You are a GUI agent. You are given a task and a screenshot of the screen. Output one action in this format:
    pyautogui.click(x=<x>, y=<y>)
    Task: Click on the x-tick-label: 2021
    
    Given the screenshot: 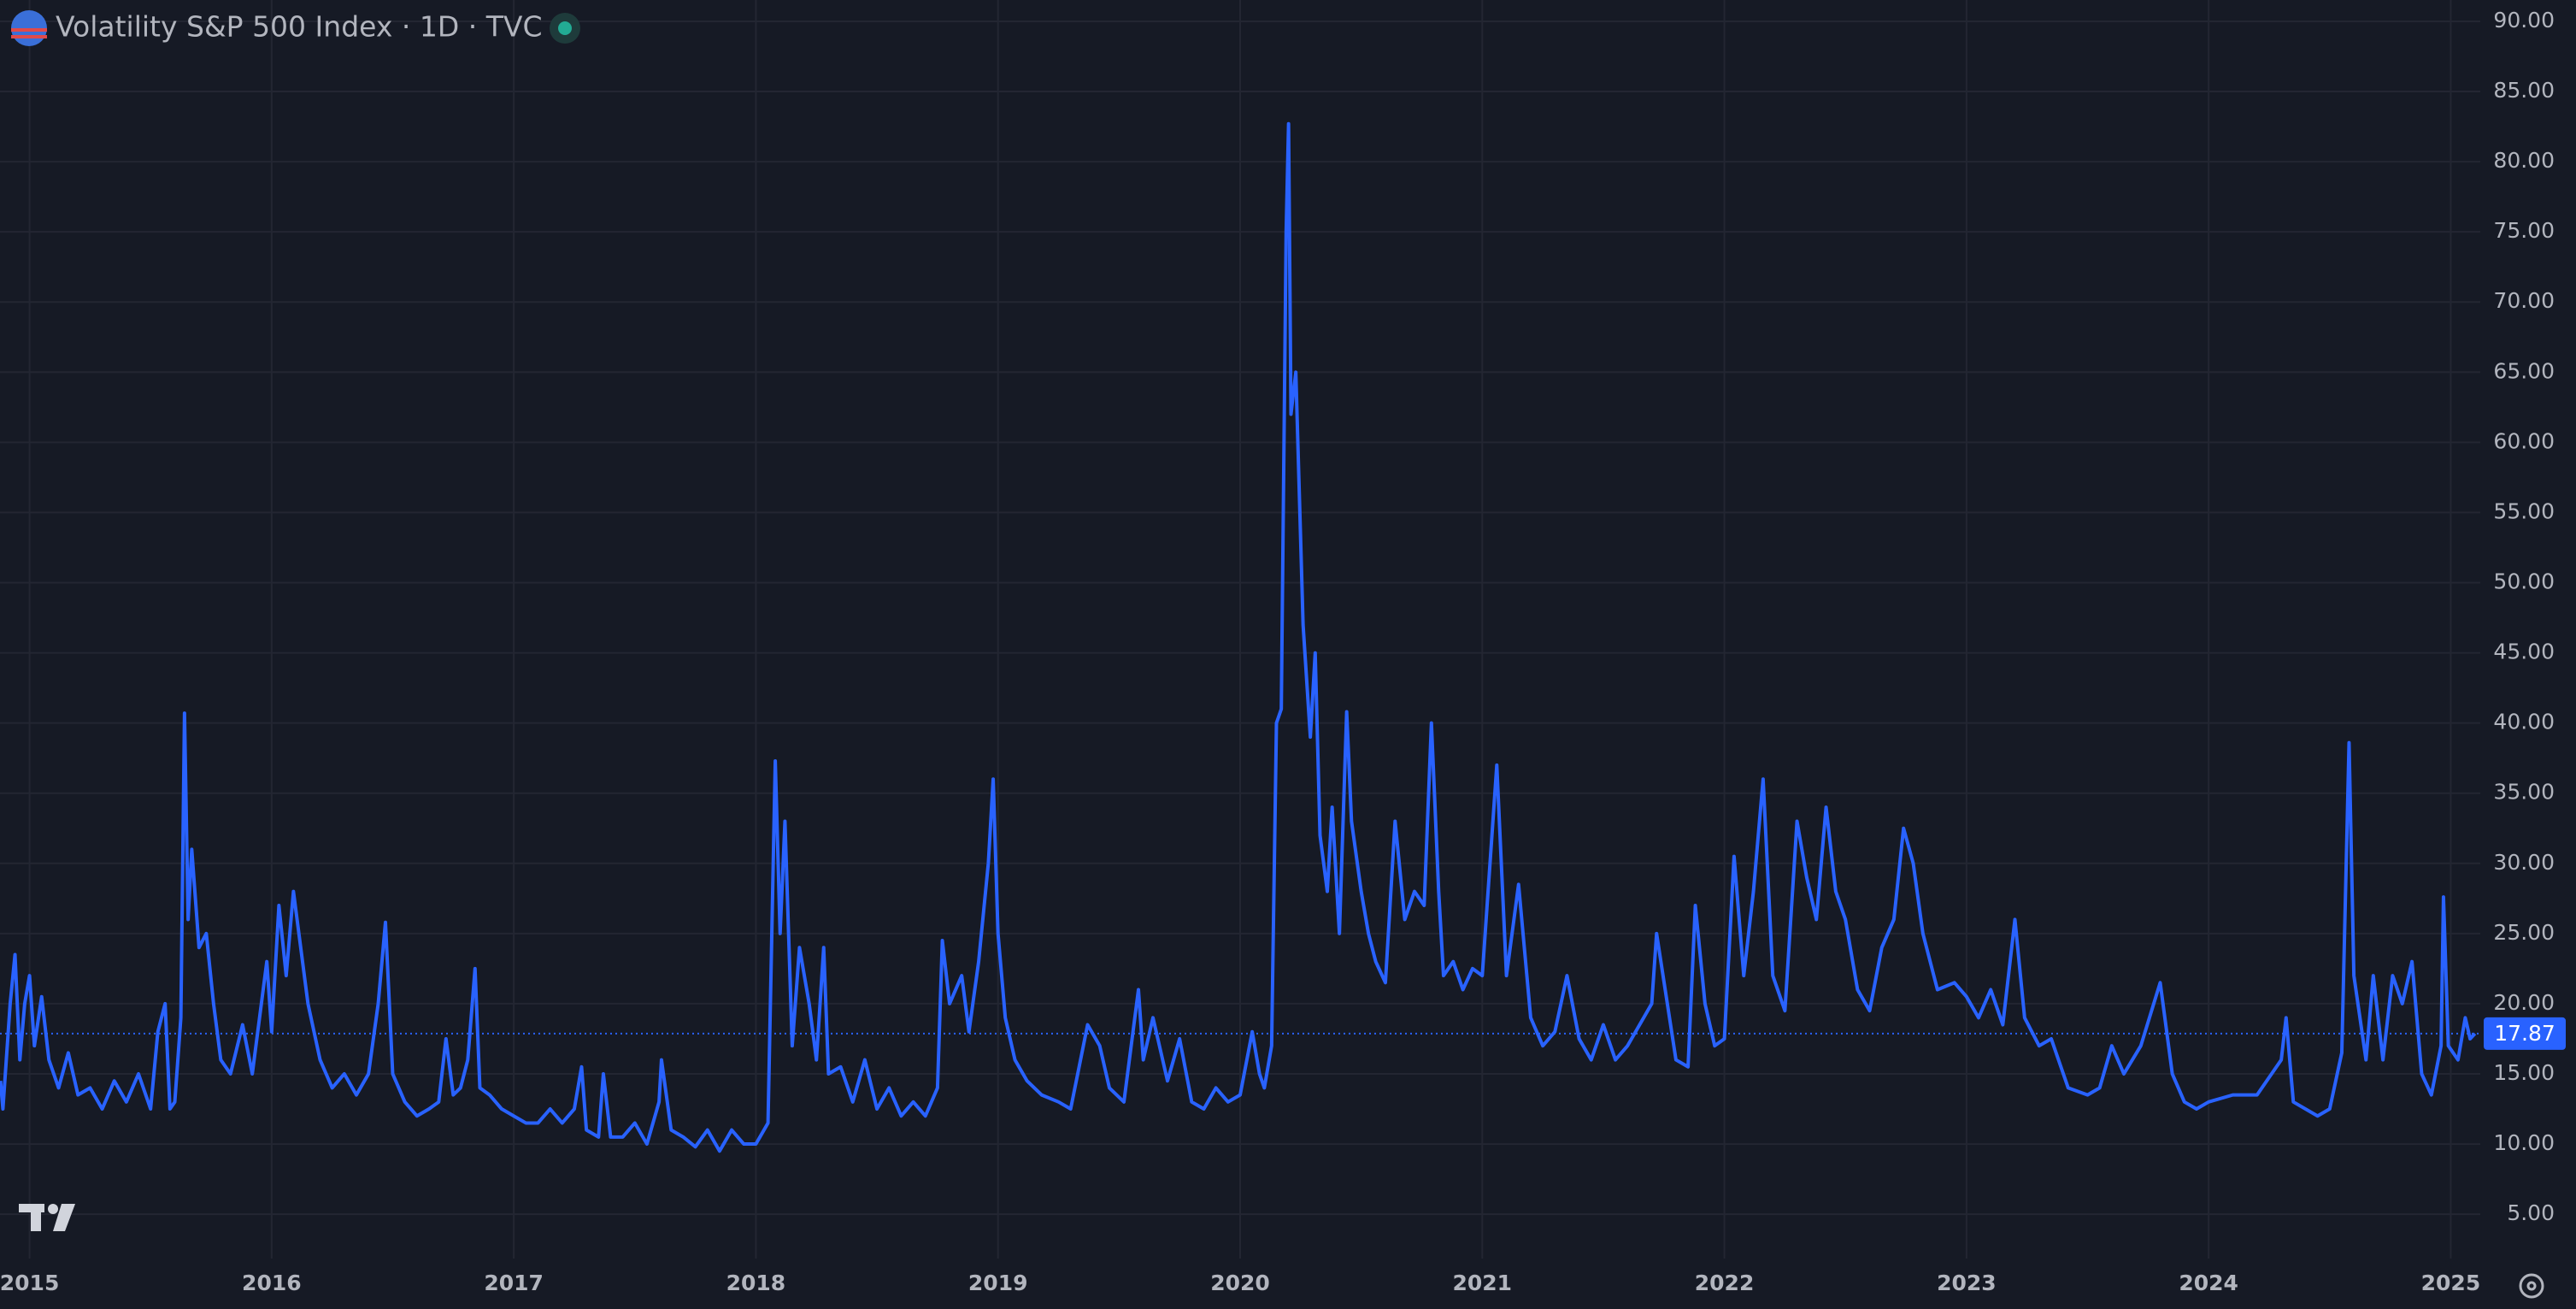 What is the action you would take?
    pyautogui.click(x=1482, y=1283)
    